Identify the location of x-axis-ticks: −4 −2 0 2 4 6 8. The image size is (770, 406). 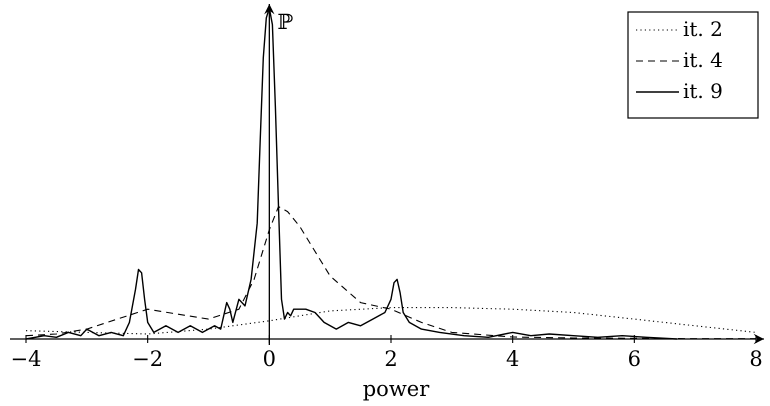
(387, 353).